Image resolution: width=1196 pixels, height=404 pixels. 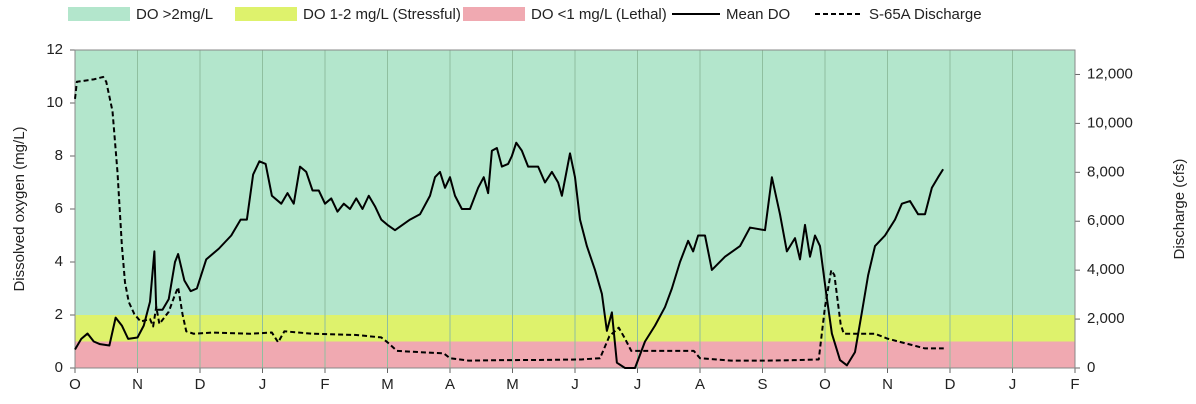 I want to click on y-axis-label: Dissolved oxygen (mg/L), so click(x=19, y=208).